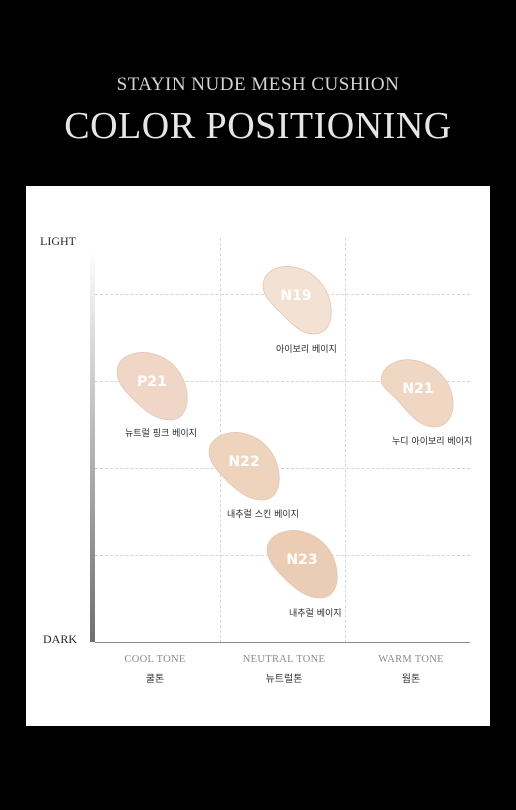 The width and height of the screenshot is (516, 810). I want to click on shade-code: P21, so click(152, 382).